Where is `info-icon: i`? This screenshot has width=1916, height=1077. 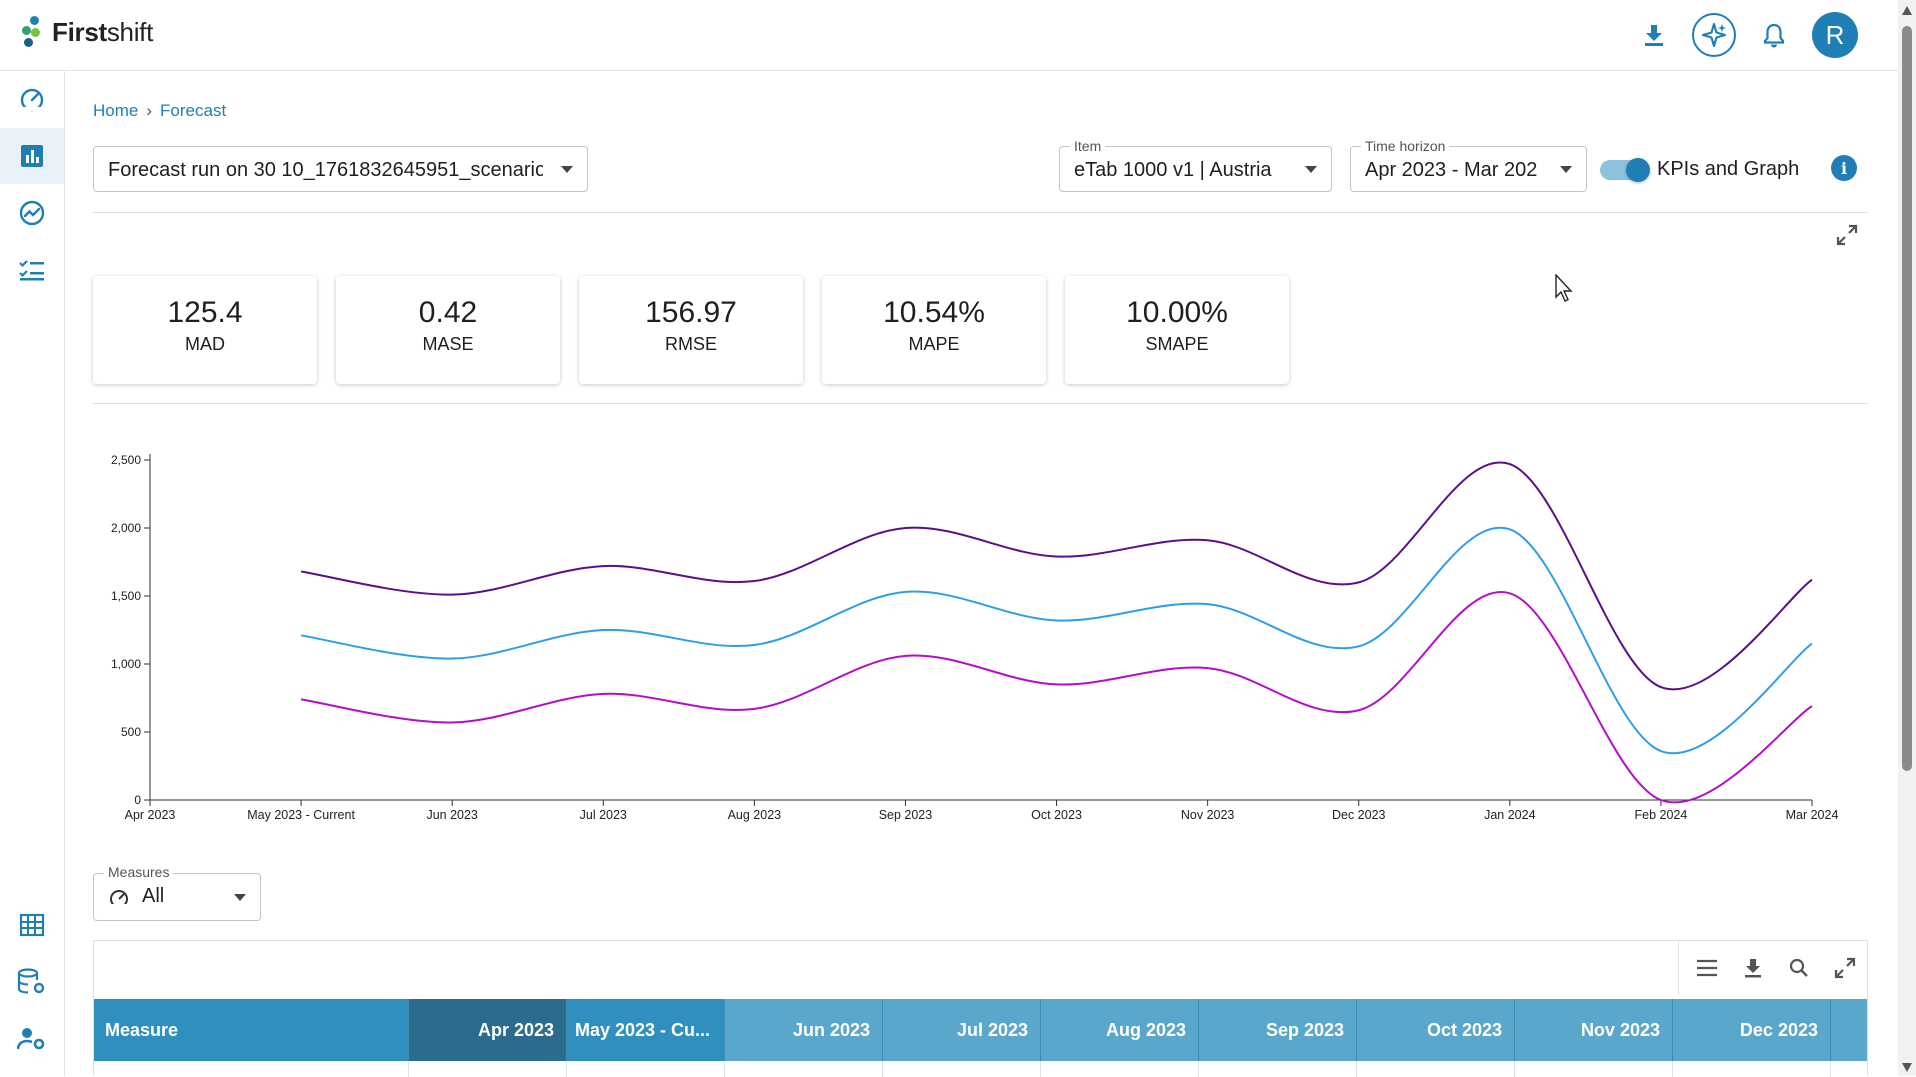
info-icon: i is located at coordinates (1844, 168).